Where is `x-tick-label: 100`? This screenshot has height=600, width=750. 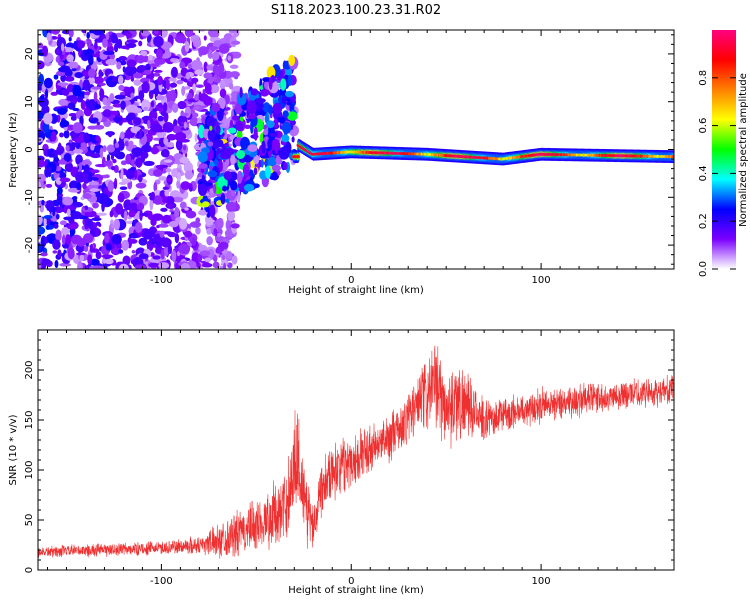
x-tick-label: 100 is located at coordinates (541, 581).